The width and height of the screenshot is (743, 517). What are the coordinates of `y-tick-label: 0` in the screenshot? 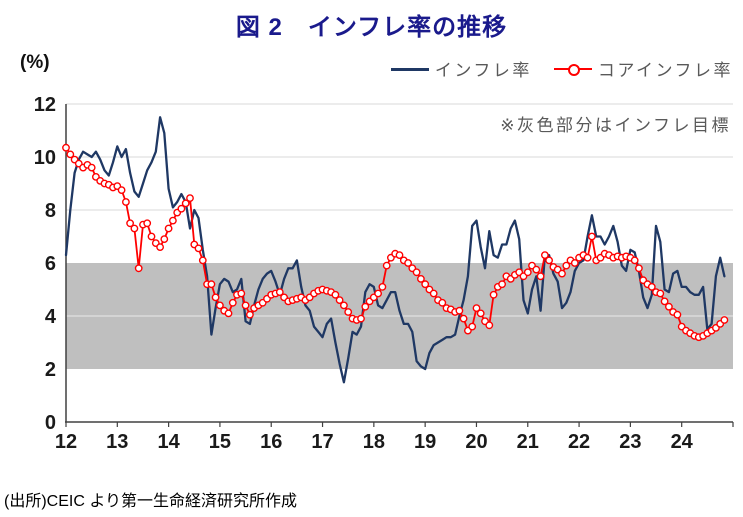 It's located at (50, 423).